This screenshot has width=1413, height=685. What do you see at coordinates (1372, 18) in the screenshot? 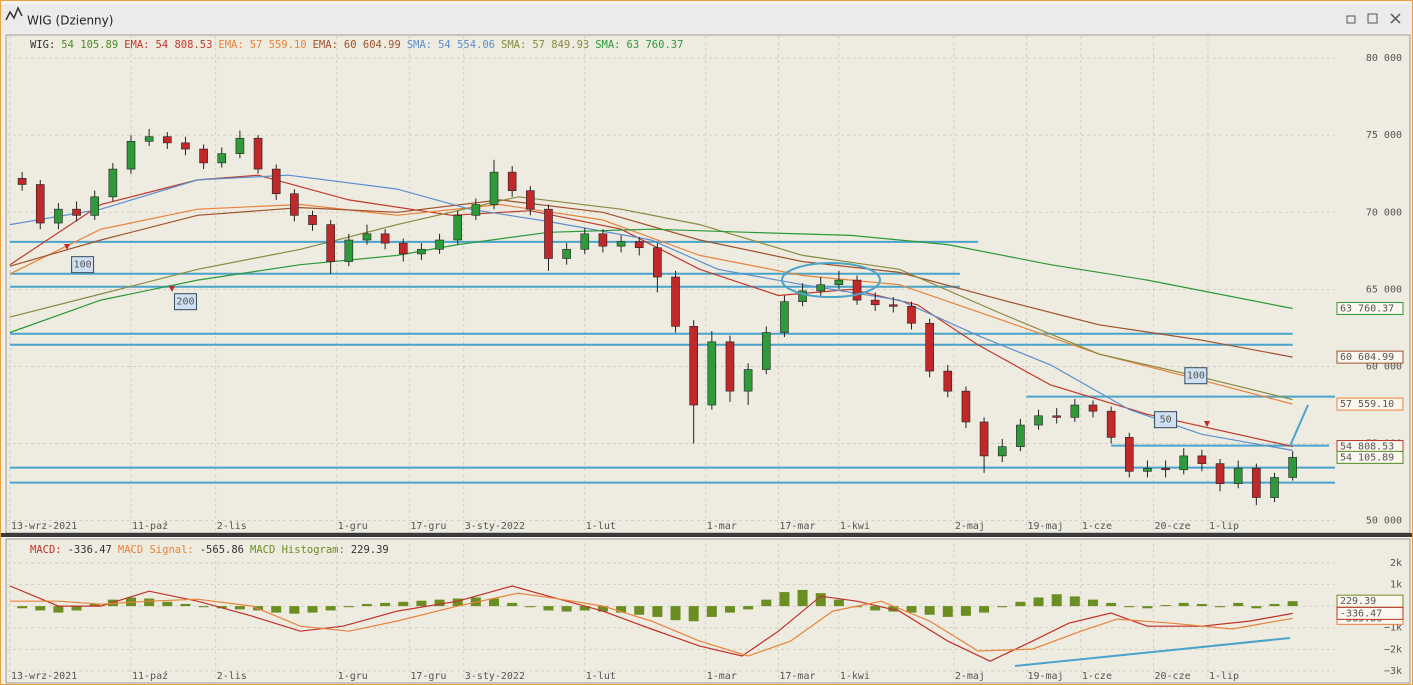
I see `restore-button` at bounding box center [1372, 18].